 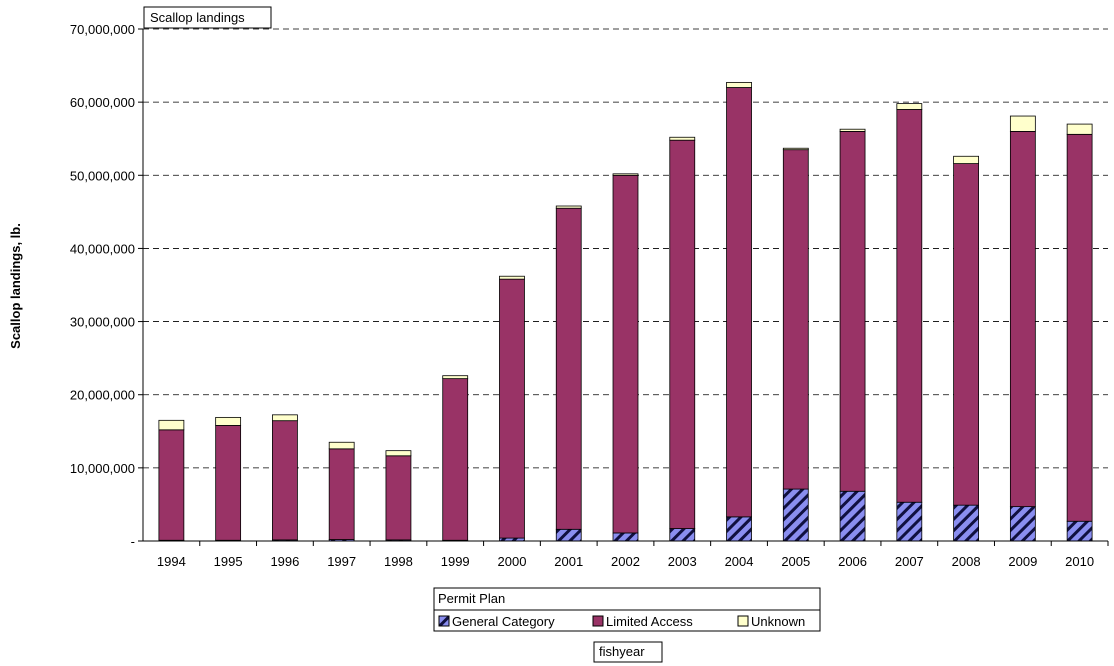 I want to click on bar-stack-1997, so click(x=341, y=491).